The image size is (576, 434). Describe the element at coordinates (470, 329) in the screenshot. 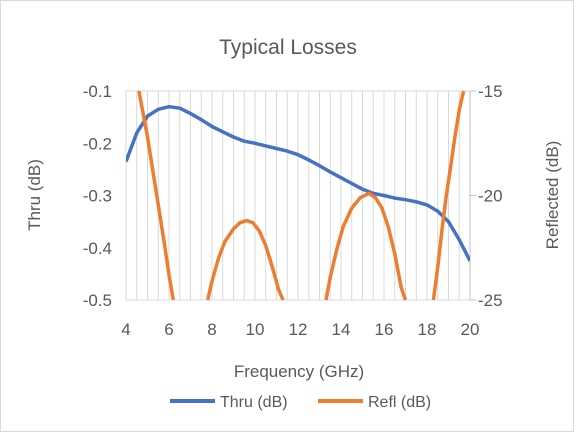

I see `x-tick-label: 20` at that location.